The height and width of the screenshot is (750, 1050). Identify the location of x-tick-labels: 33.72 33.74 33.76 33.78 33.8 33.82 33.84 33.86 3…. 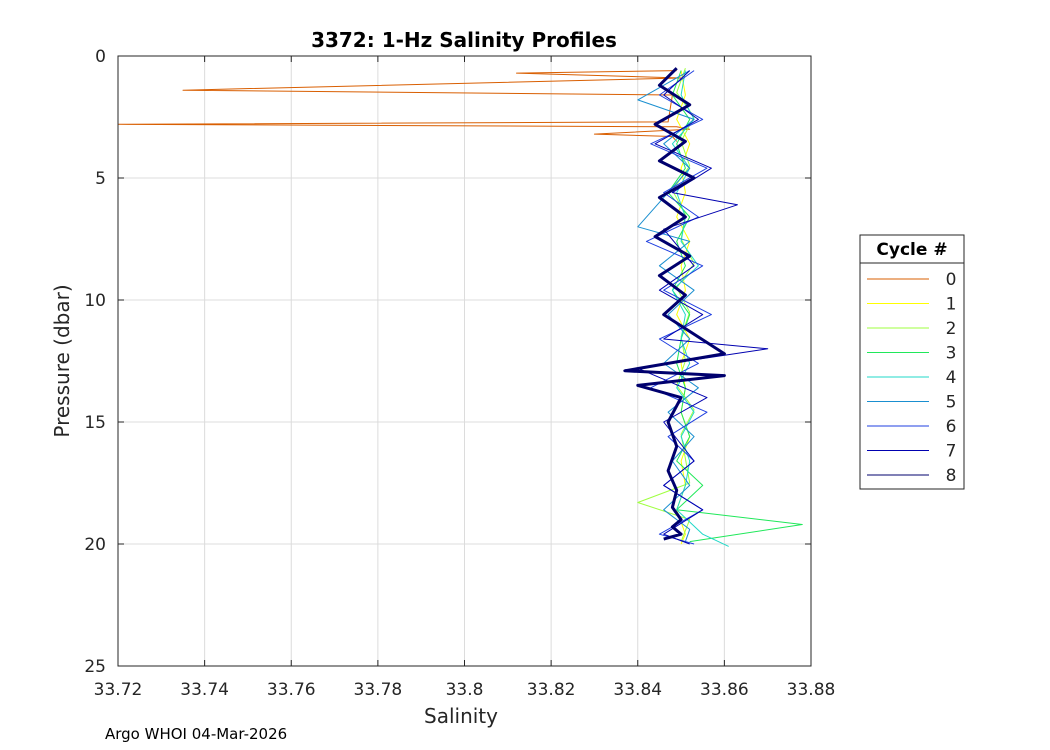
(465, 690).